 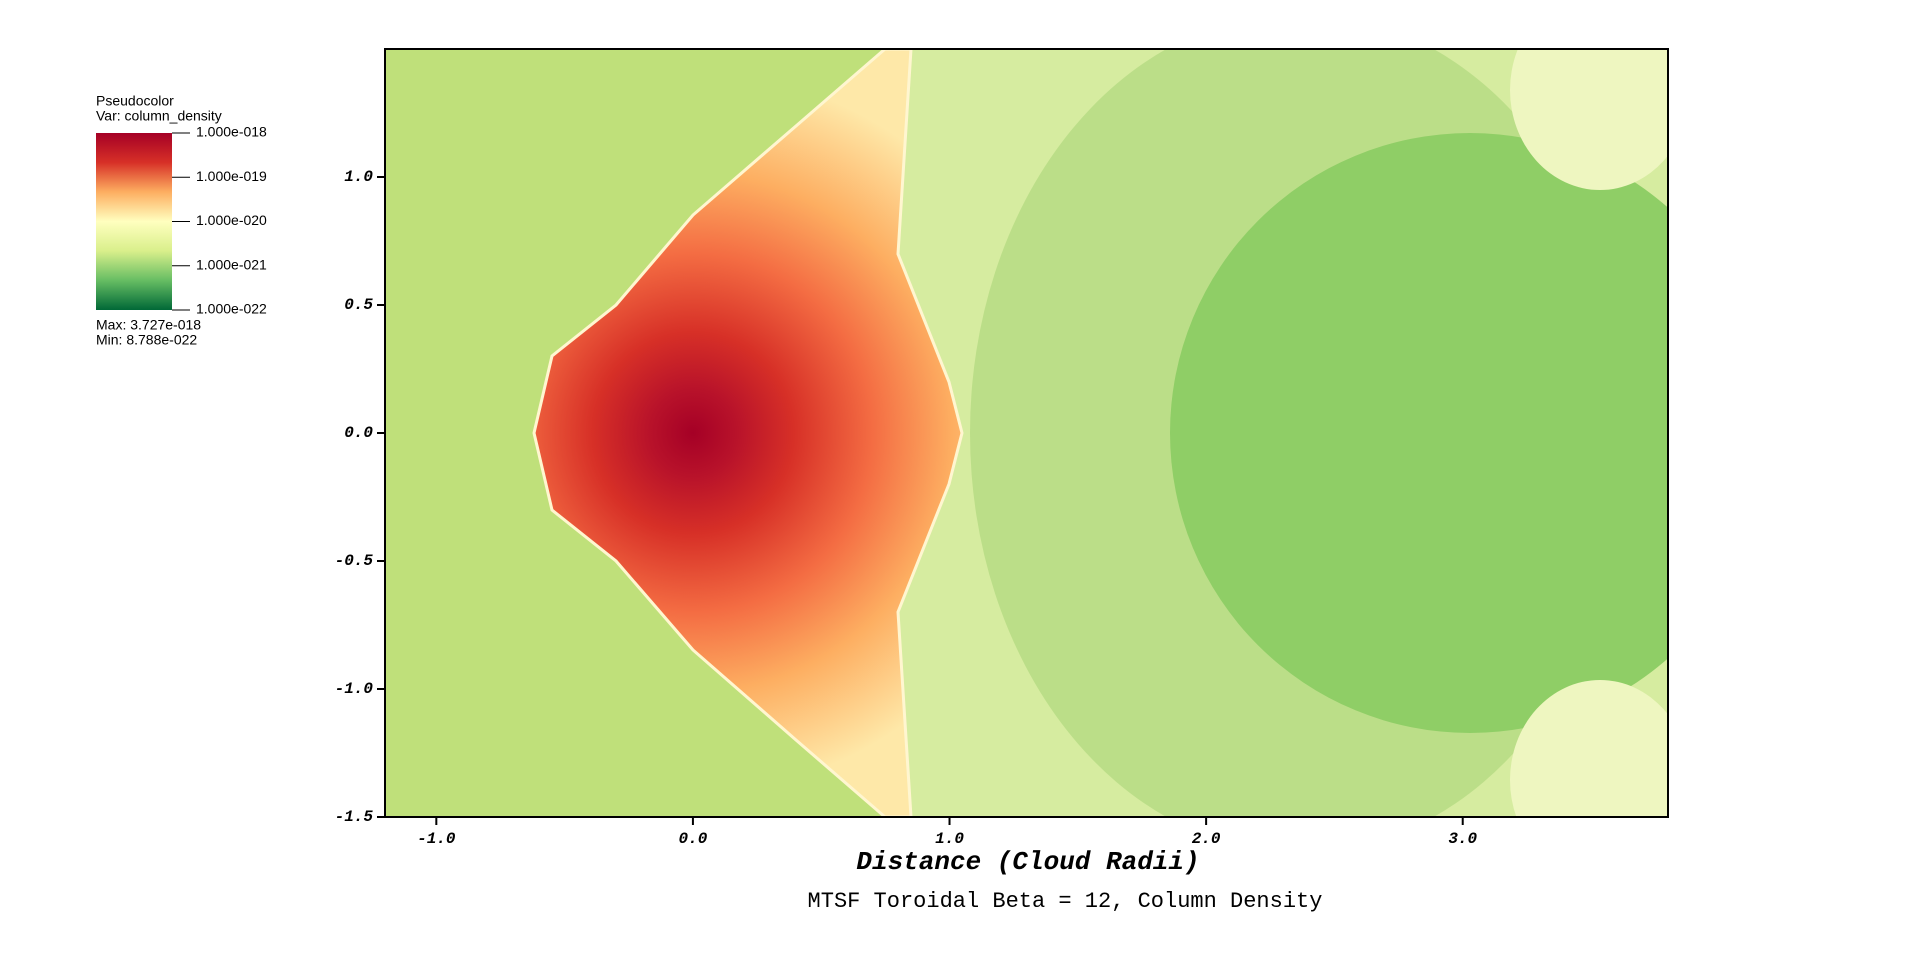 What do you see at coordinates (436, 839) in the screenshot?
I see `x-tick-label: -1.0` at bounding box center [436, 839].